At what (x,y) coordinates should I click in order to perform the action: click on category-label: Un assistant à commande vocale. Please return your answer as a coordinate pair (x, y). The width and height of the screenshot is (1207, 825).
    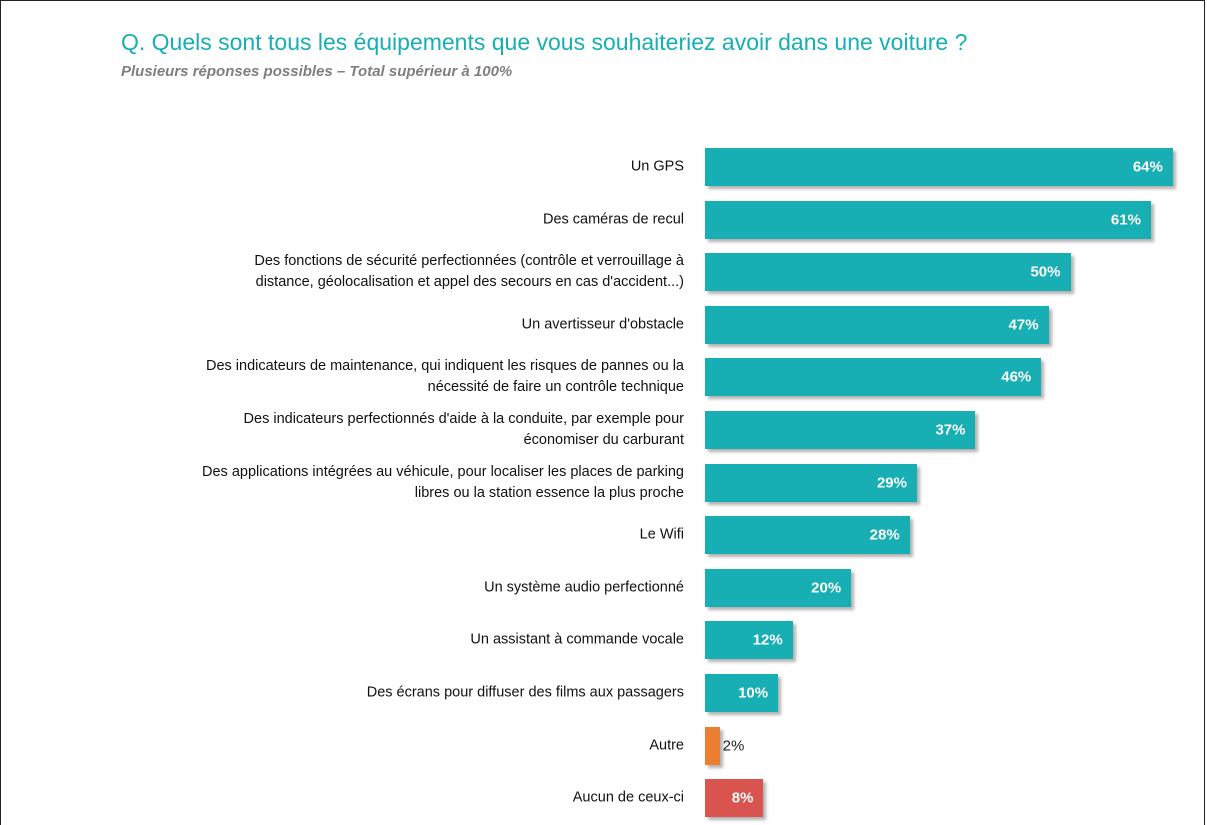
    Looking at the image, I should click on (577, 639).